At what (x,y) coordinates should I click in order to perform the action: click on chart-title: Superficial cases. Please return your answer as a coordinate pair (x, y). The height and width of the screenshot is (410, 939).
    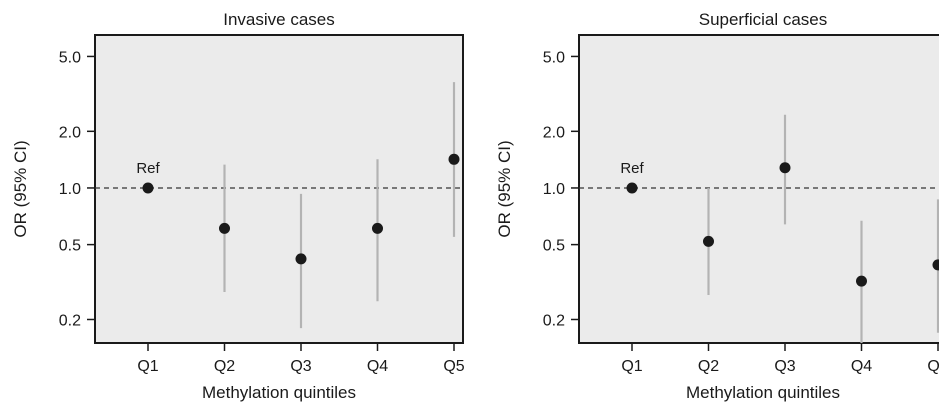
    Looking at the image, I should click on (763, 19).